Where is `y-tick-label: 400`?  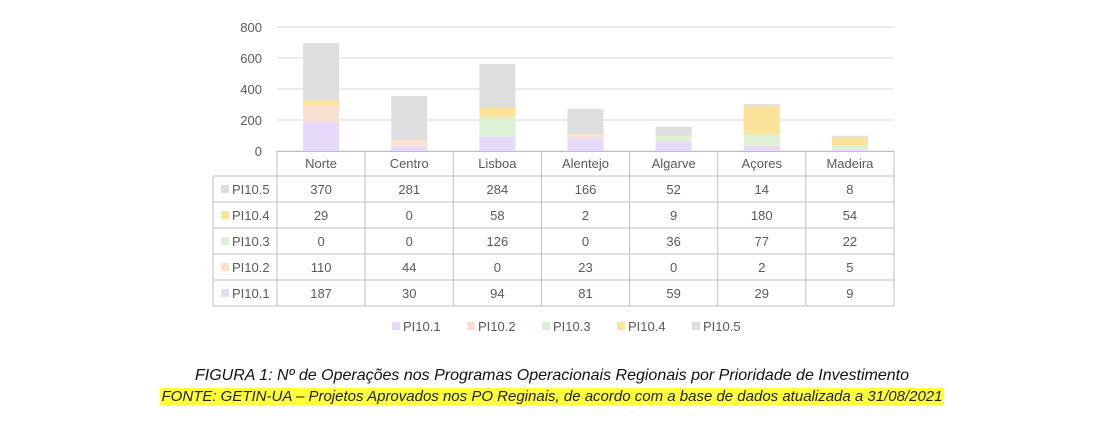
y-tick-label: 400 is located at coordinates (251, 89).